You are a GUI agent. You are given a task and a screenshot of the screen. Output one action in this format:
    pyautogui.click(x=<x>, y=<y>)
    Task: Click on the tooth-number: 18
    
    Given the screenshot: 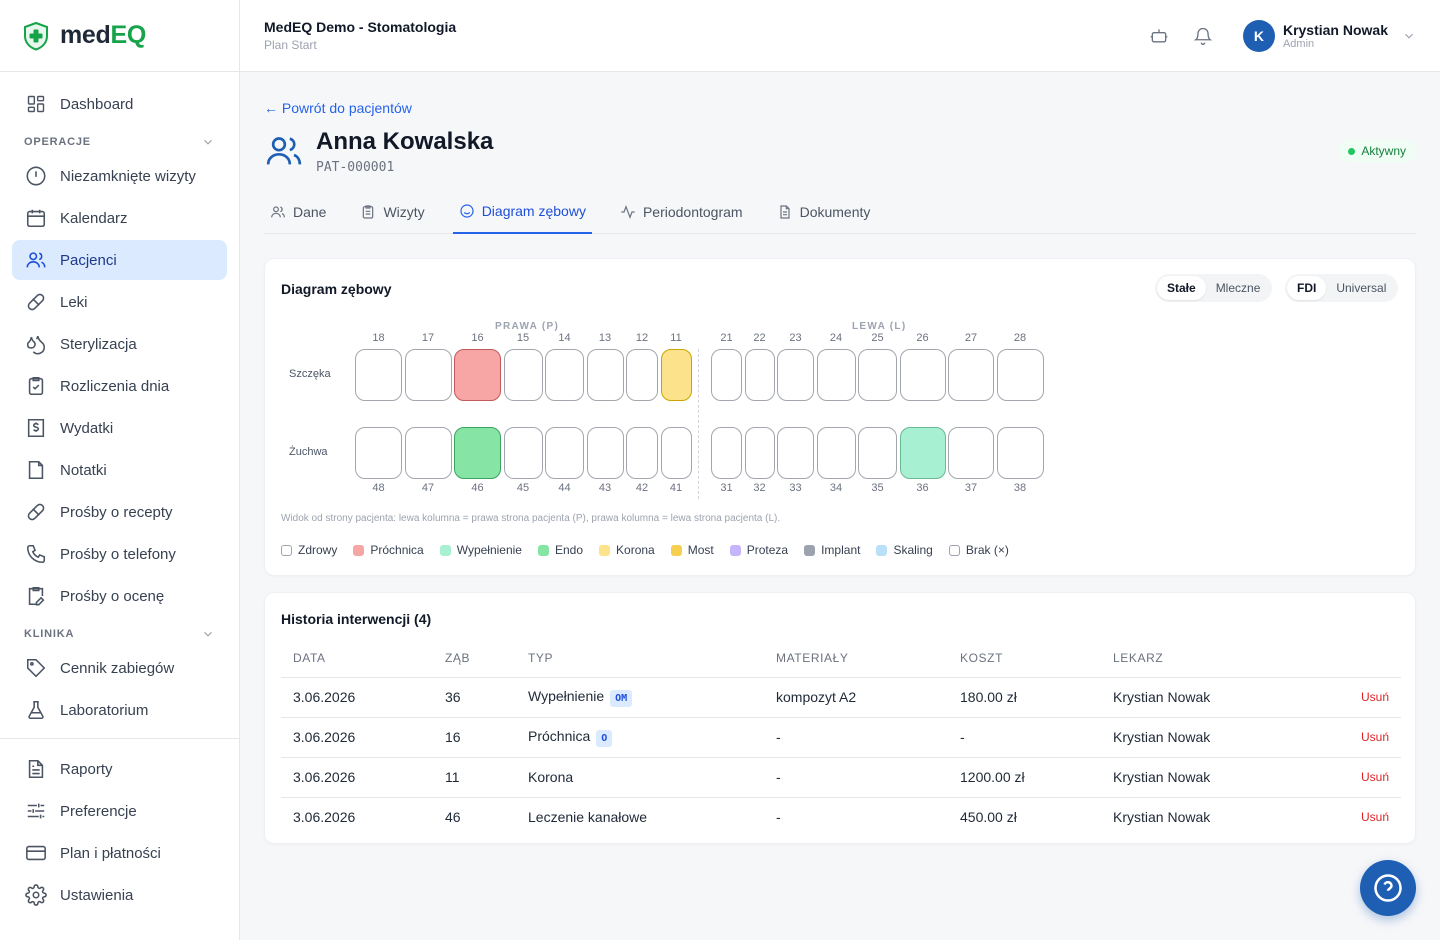 What is the action you would take?
    pyautogui.click(x=378, y=338)
    